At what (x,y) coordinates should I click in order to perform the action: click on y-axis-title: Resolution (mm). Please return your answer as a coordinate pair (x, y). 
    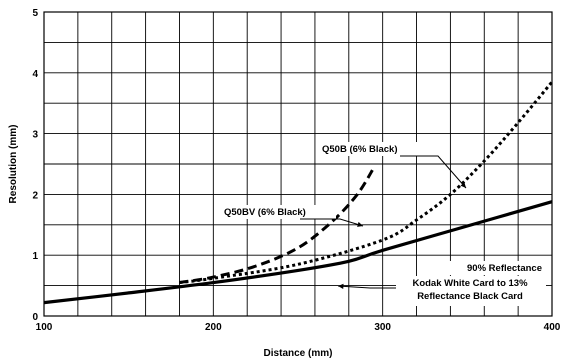
    Looking at the image, I should click on (13, 164).